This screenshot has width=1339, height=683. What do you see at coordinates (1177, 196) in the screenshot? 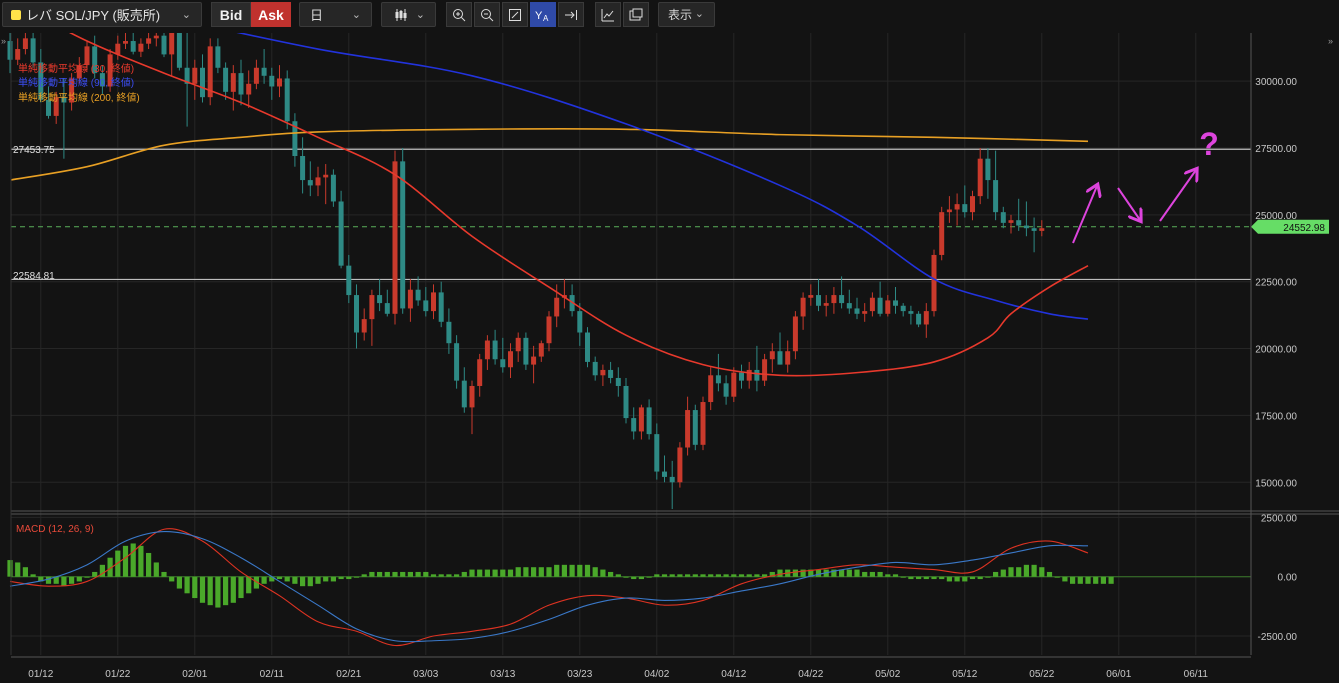
I see `annotation-arrow` at bounding box center [1177, 196].